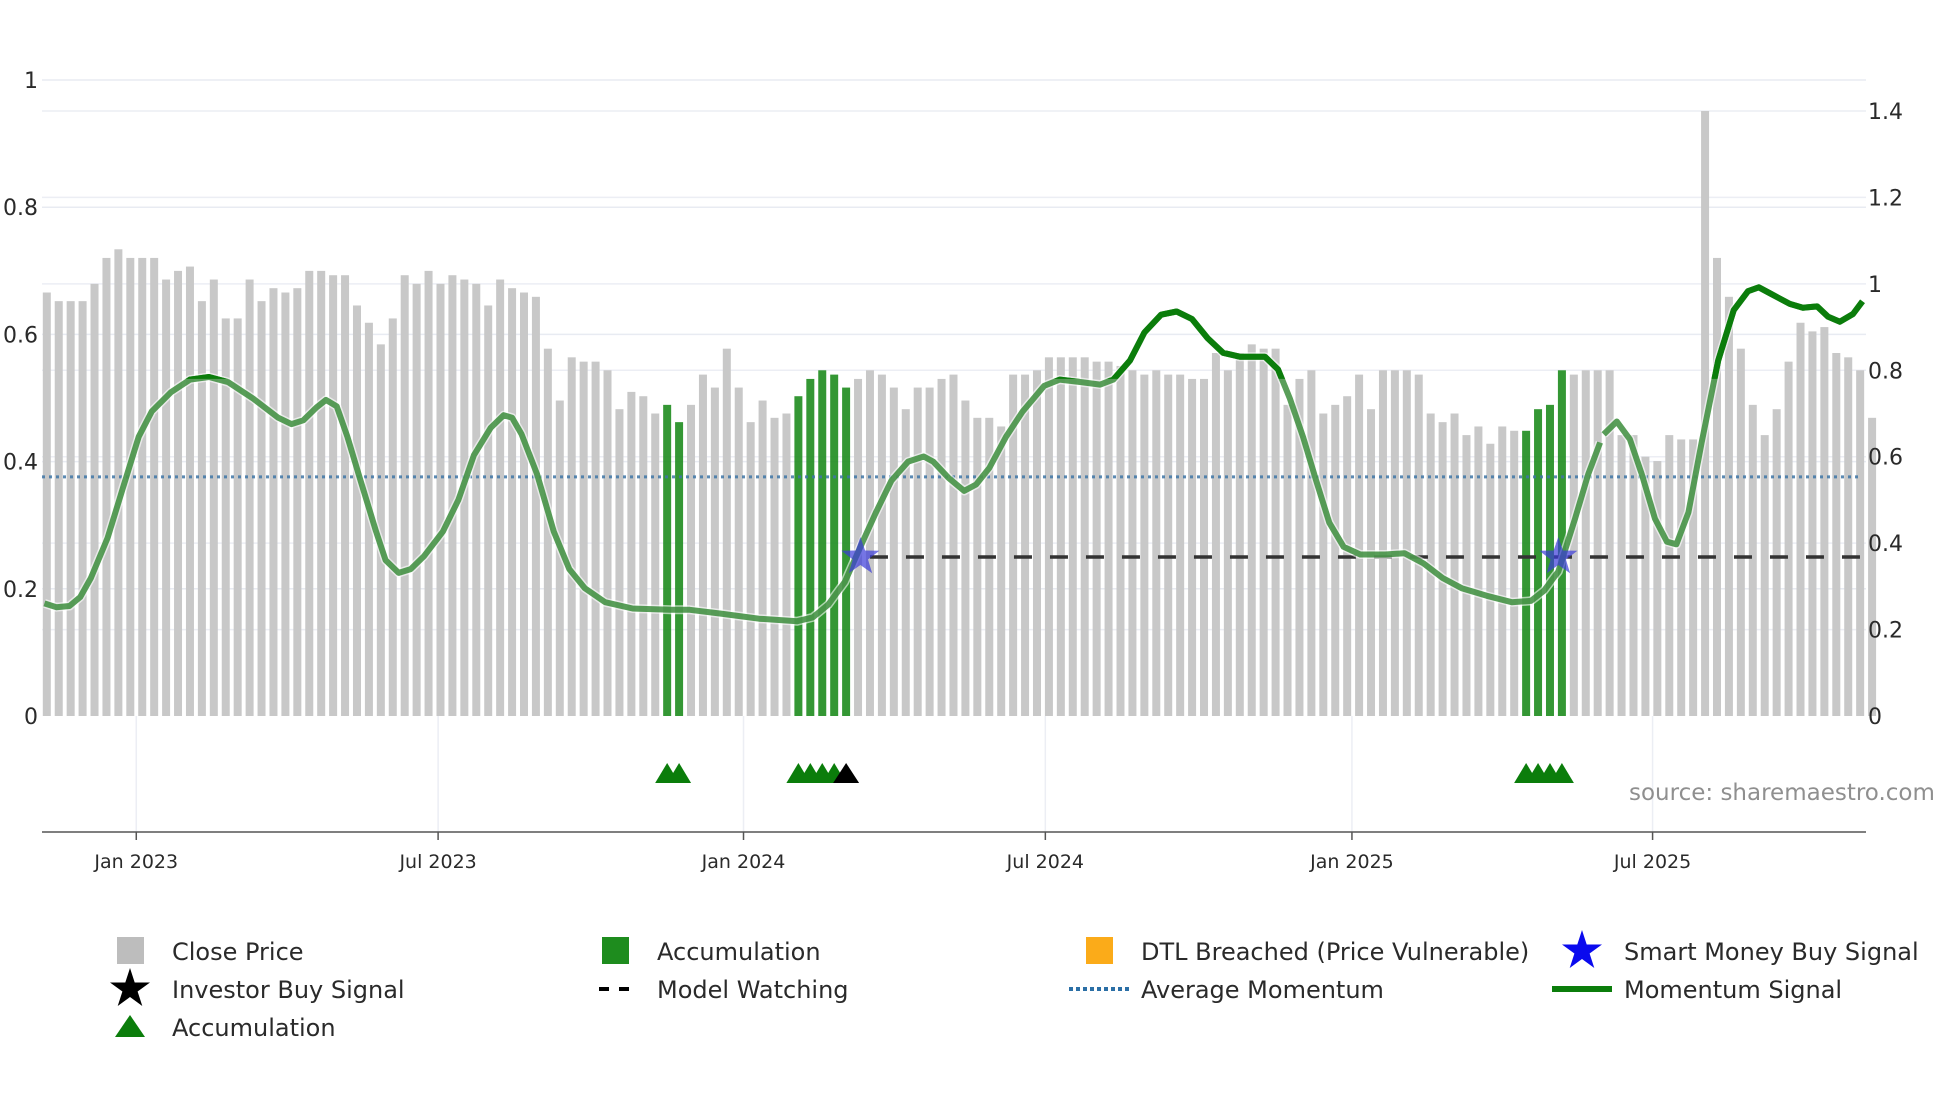 Image resolution: width=1960 pixels, height=1106 pixels. Describe the element at coordinates (860, 555) in the screenshot. I see `smart-money-buy-star-icon` at that location.